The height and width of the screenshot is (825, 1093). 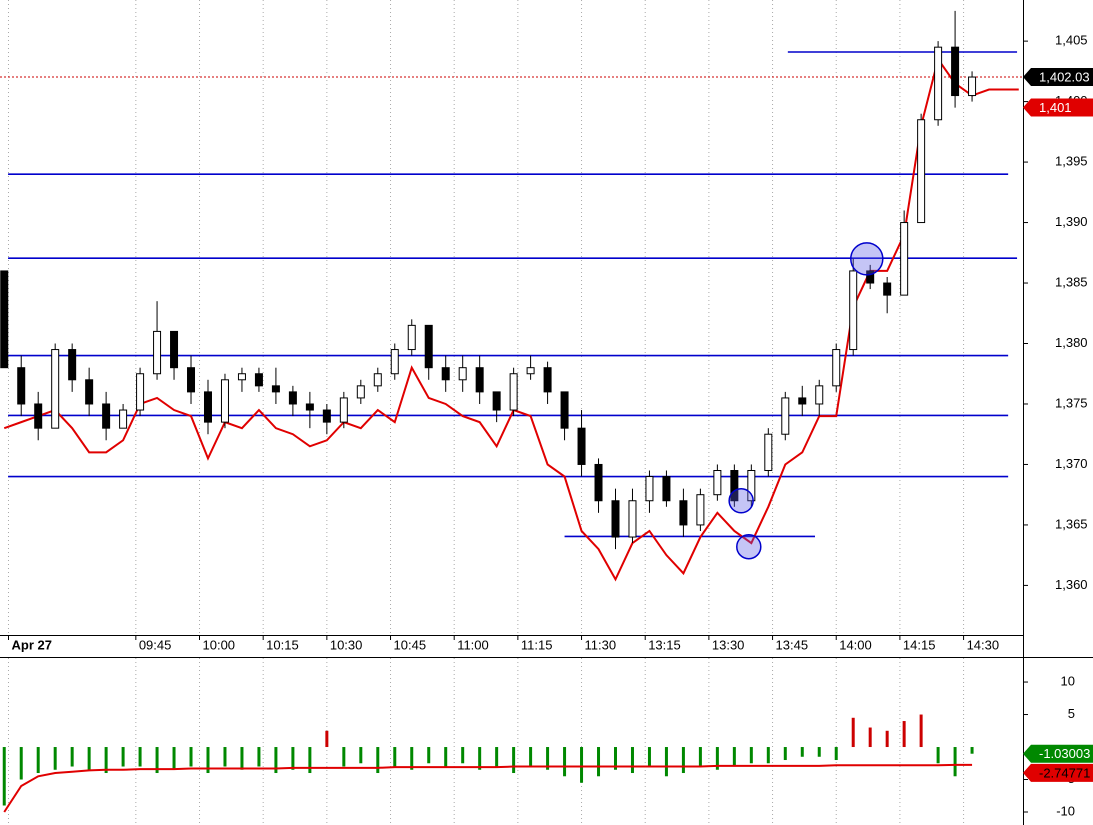 What do you see at coordinates (410, 644) in the screenshot?
I see `x-tick-label: 10:45` at bounding box center [410, 644].